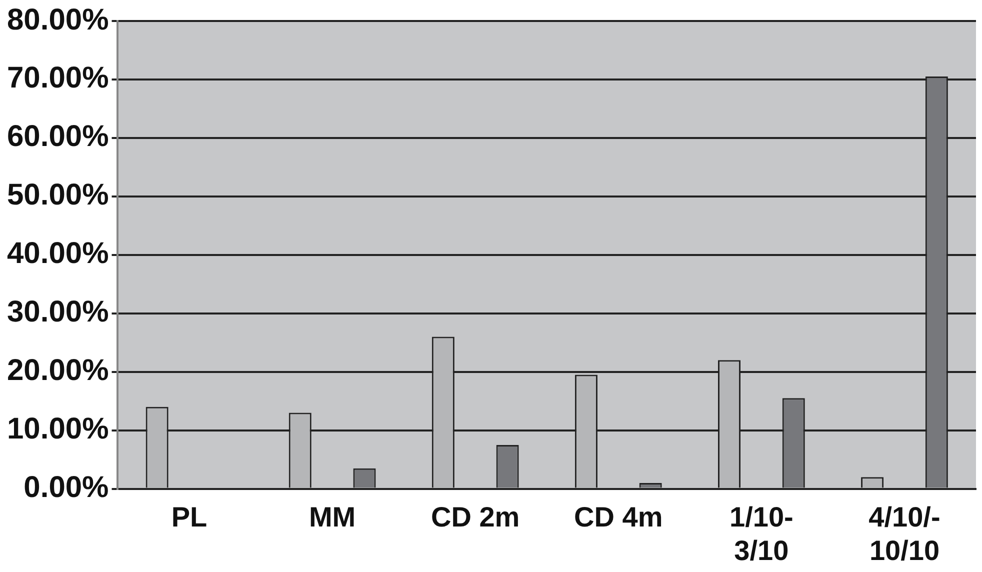 The height and width of the screenshot is (572, 982). I want to click on x-tick-label: CD 4m, so click(618, 516).